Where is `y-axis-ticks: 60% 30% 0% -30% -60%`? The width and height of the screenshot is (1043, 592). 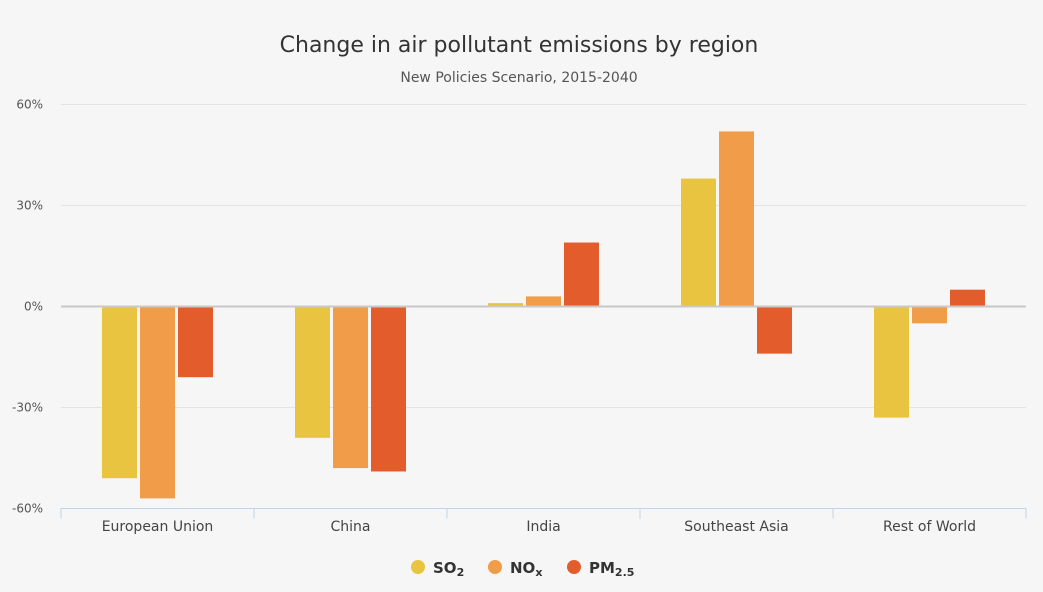
y-axis-ticks: 60% 30% 0% -30% -60% is located at coordinates (27, 307).